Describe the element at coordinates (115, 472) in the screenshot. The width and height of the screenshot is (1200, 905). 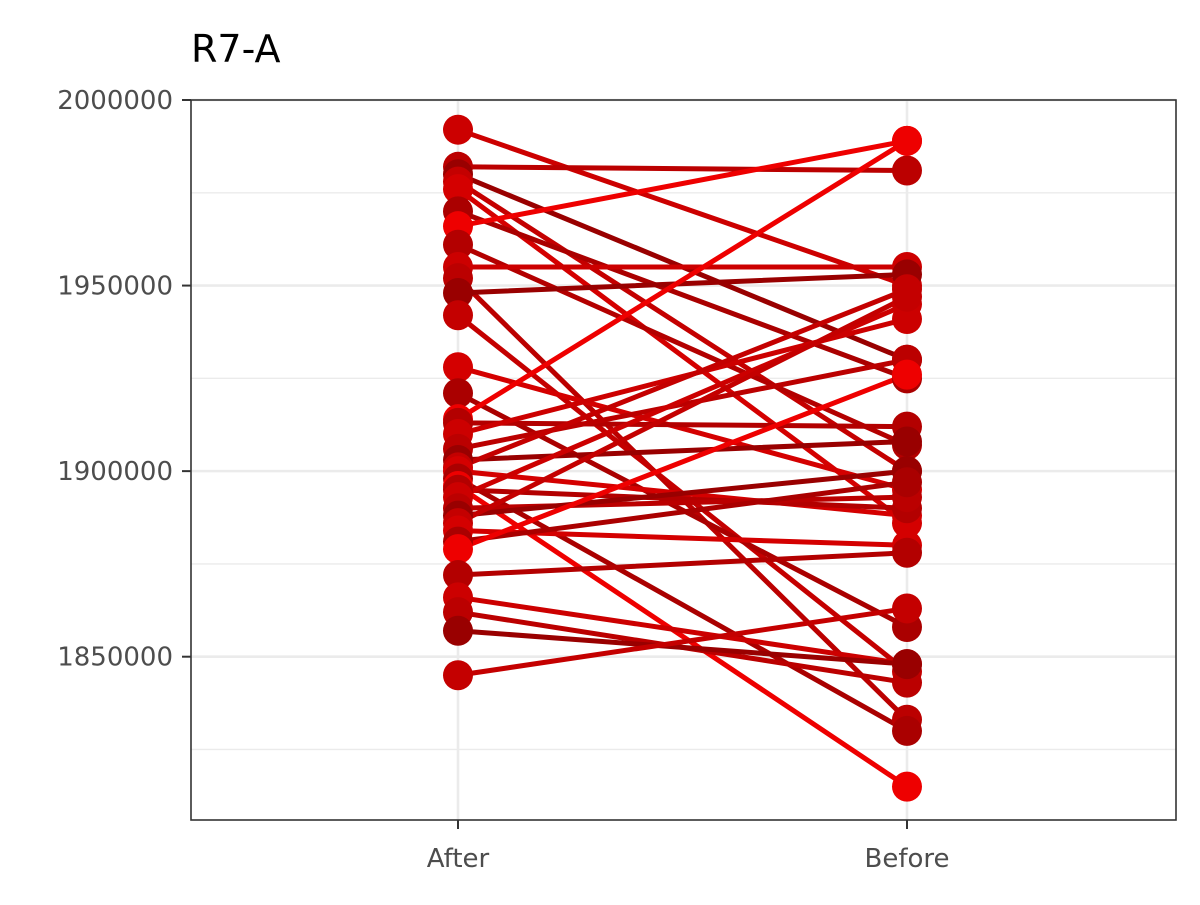
I see `y-tick-label: 1900000` at that location.